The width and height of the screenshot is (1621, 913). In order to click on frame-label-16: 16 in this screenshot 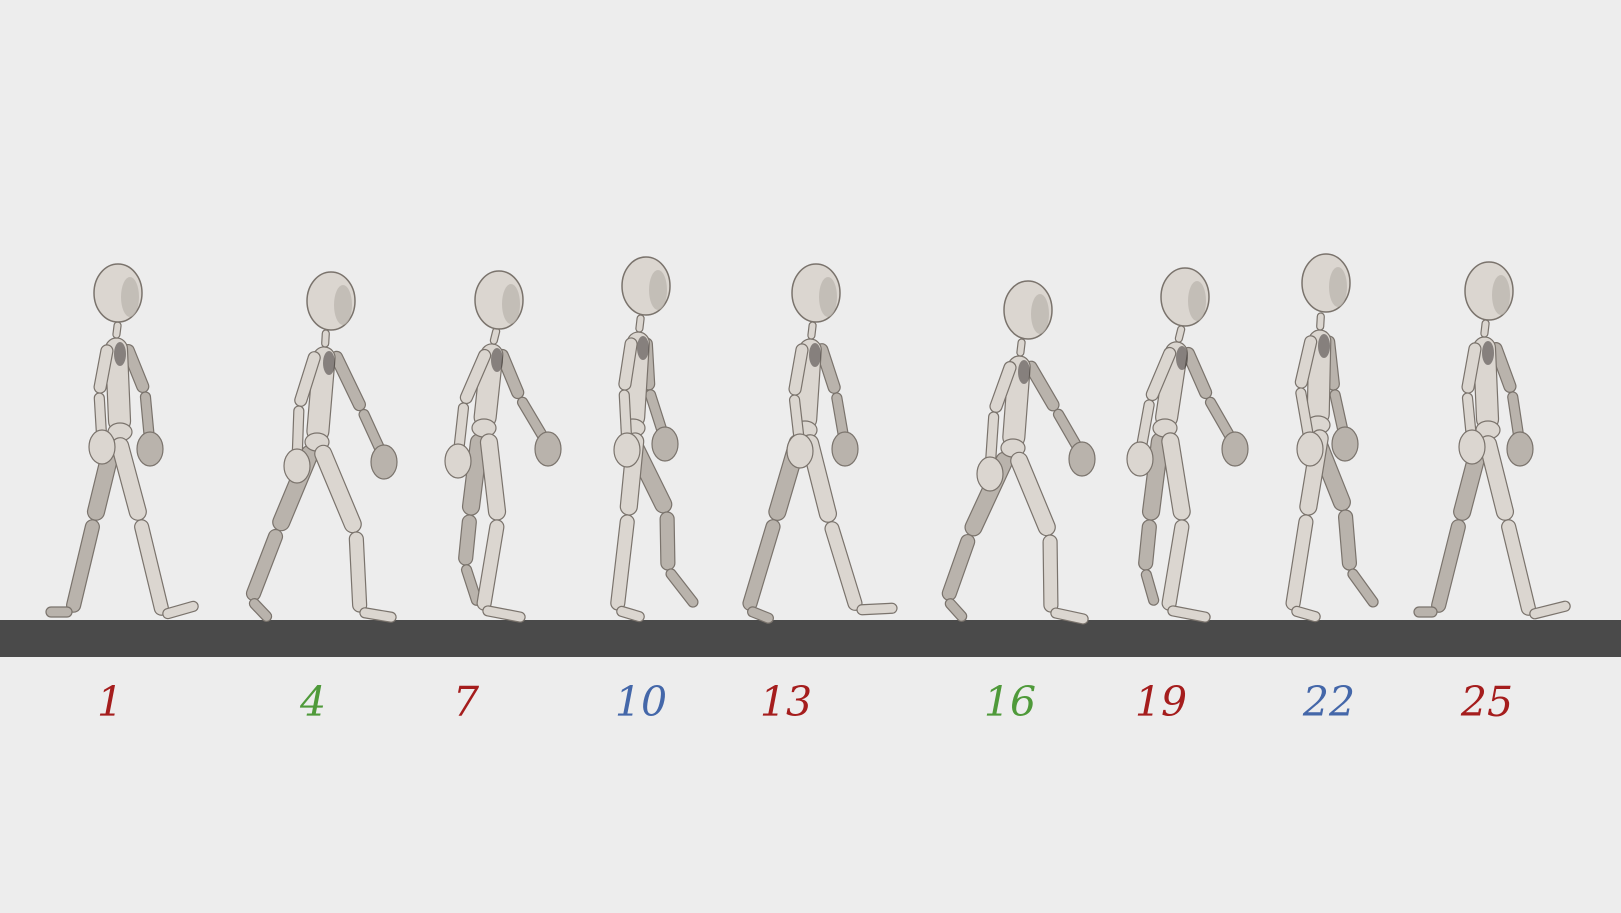, I will do `click(1010, 702)`.